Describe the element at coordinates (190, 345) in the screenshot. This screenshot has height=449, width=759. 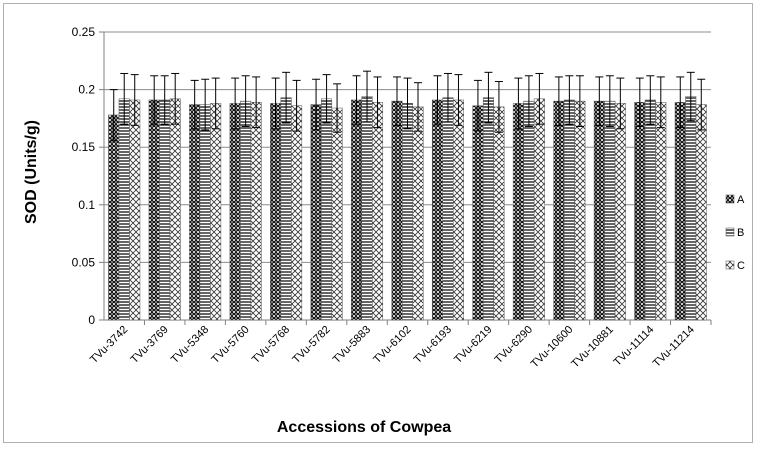
I see `x-tick-label: TVu-5348` at that location.